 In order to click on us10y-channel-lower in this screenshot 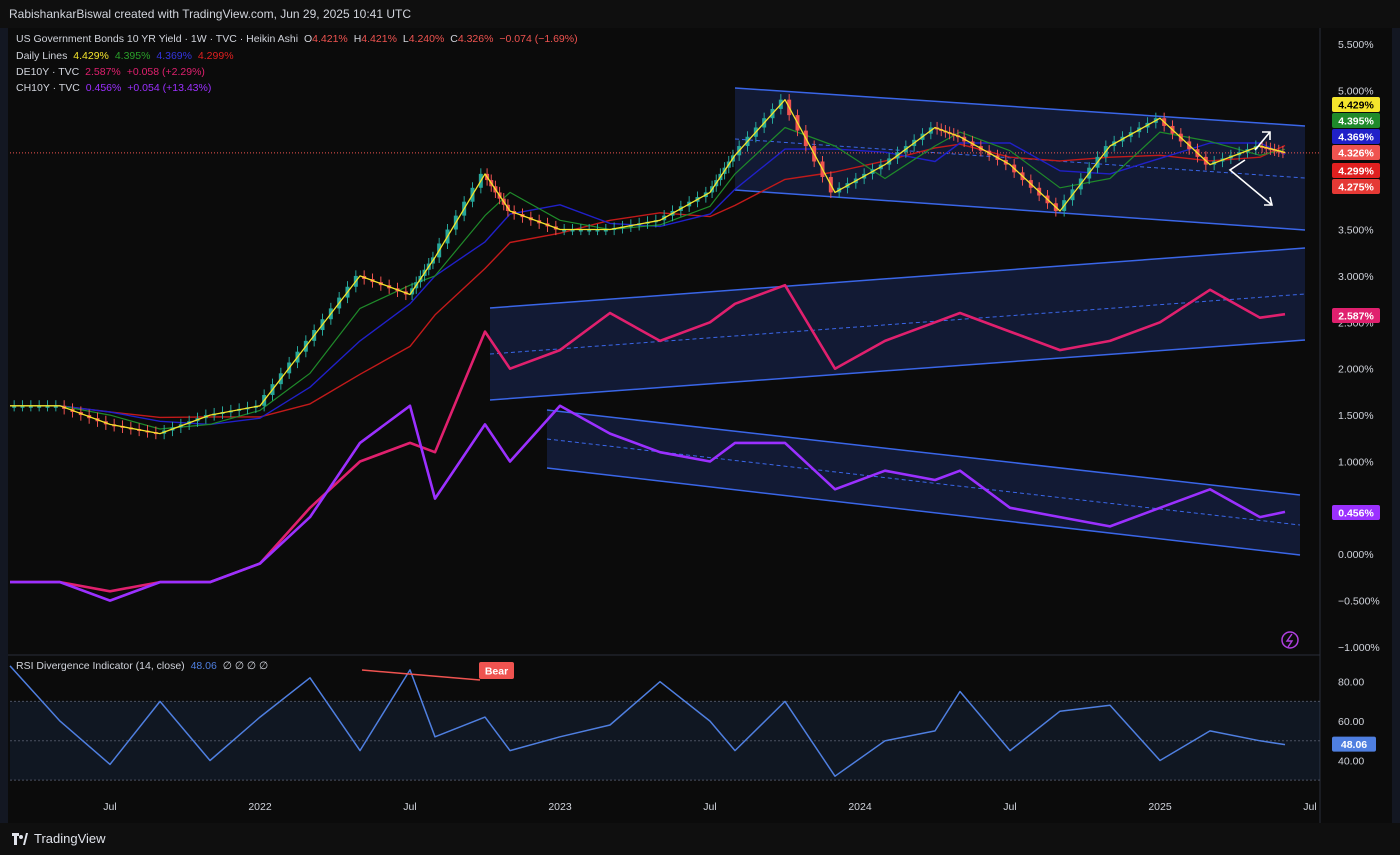, I will do `click(1020, 210)`.